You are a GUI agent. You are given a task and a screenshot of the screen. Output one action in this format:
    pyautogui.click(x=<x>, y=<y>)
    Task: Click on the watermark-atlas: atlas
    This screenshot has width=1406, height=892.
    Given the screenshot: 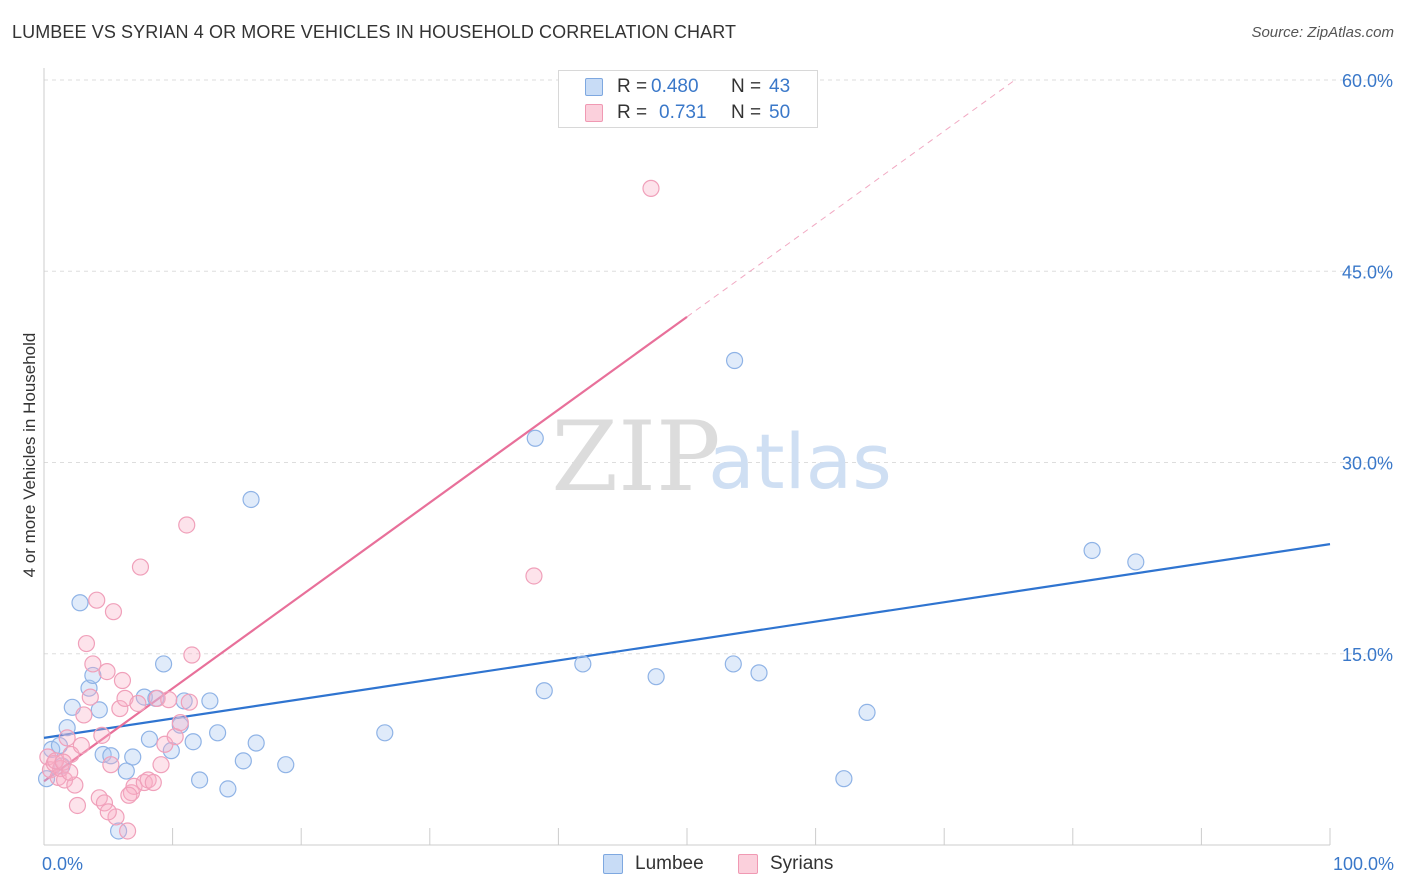 What is the action you would take?
    pyautogui.click(x=800, y=461)
    